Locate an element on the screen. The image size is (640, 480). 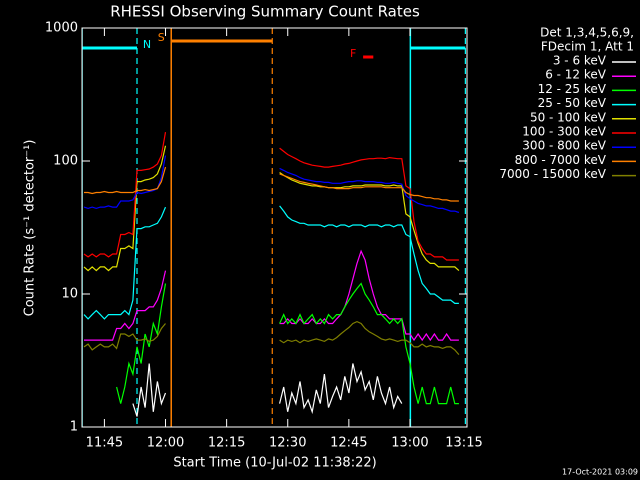
x-tick-label: 12:15 is located at coordinates (226, 443).